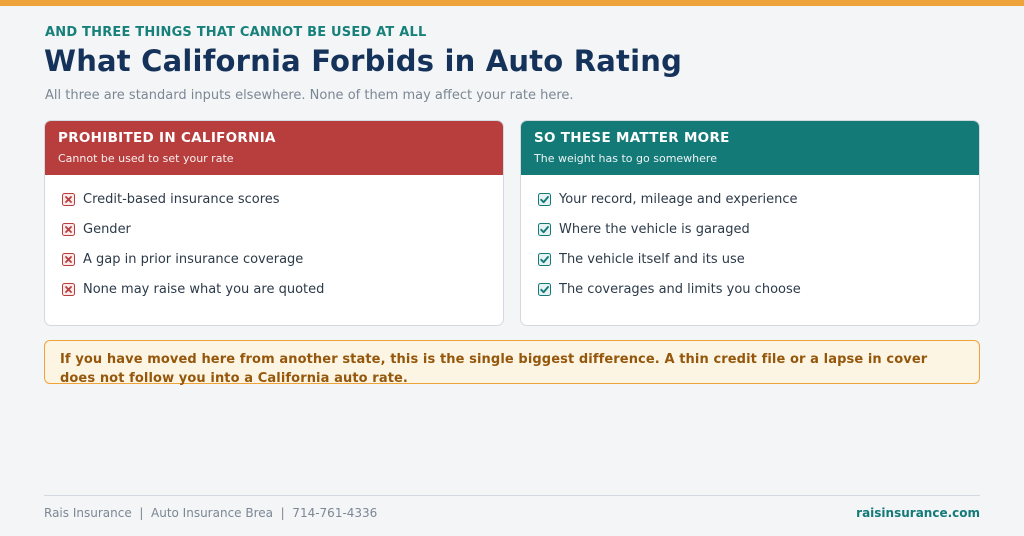 This screenshot has height=536, width=1024. What do you see at coordinates (146, 158) in the screenshot?
I see `prohibited-card-subtitle: Cannot be used to set your rate` at bounding box center [146, 158].